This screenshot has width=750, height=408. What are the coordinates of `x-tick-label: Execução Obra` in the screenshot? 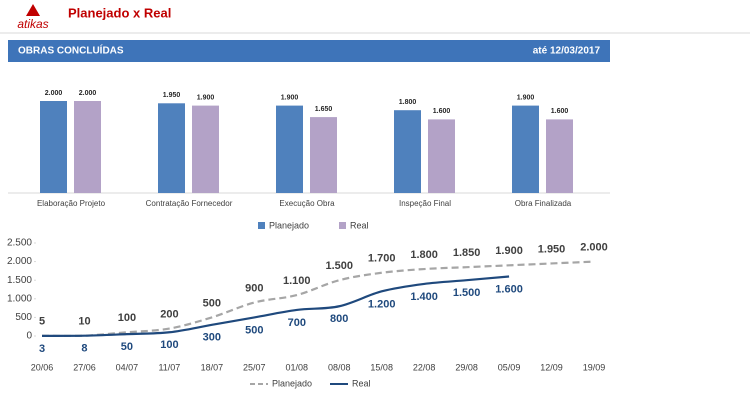 It's located at (307, 203).